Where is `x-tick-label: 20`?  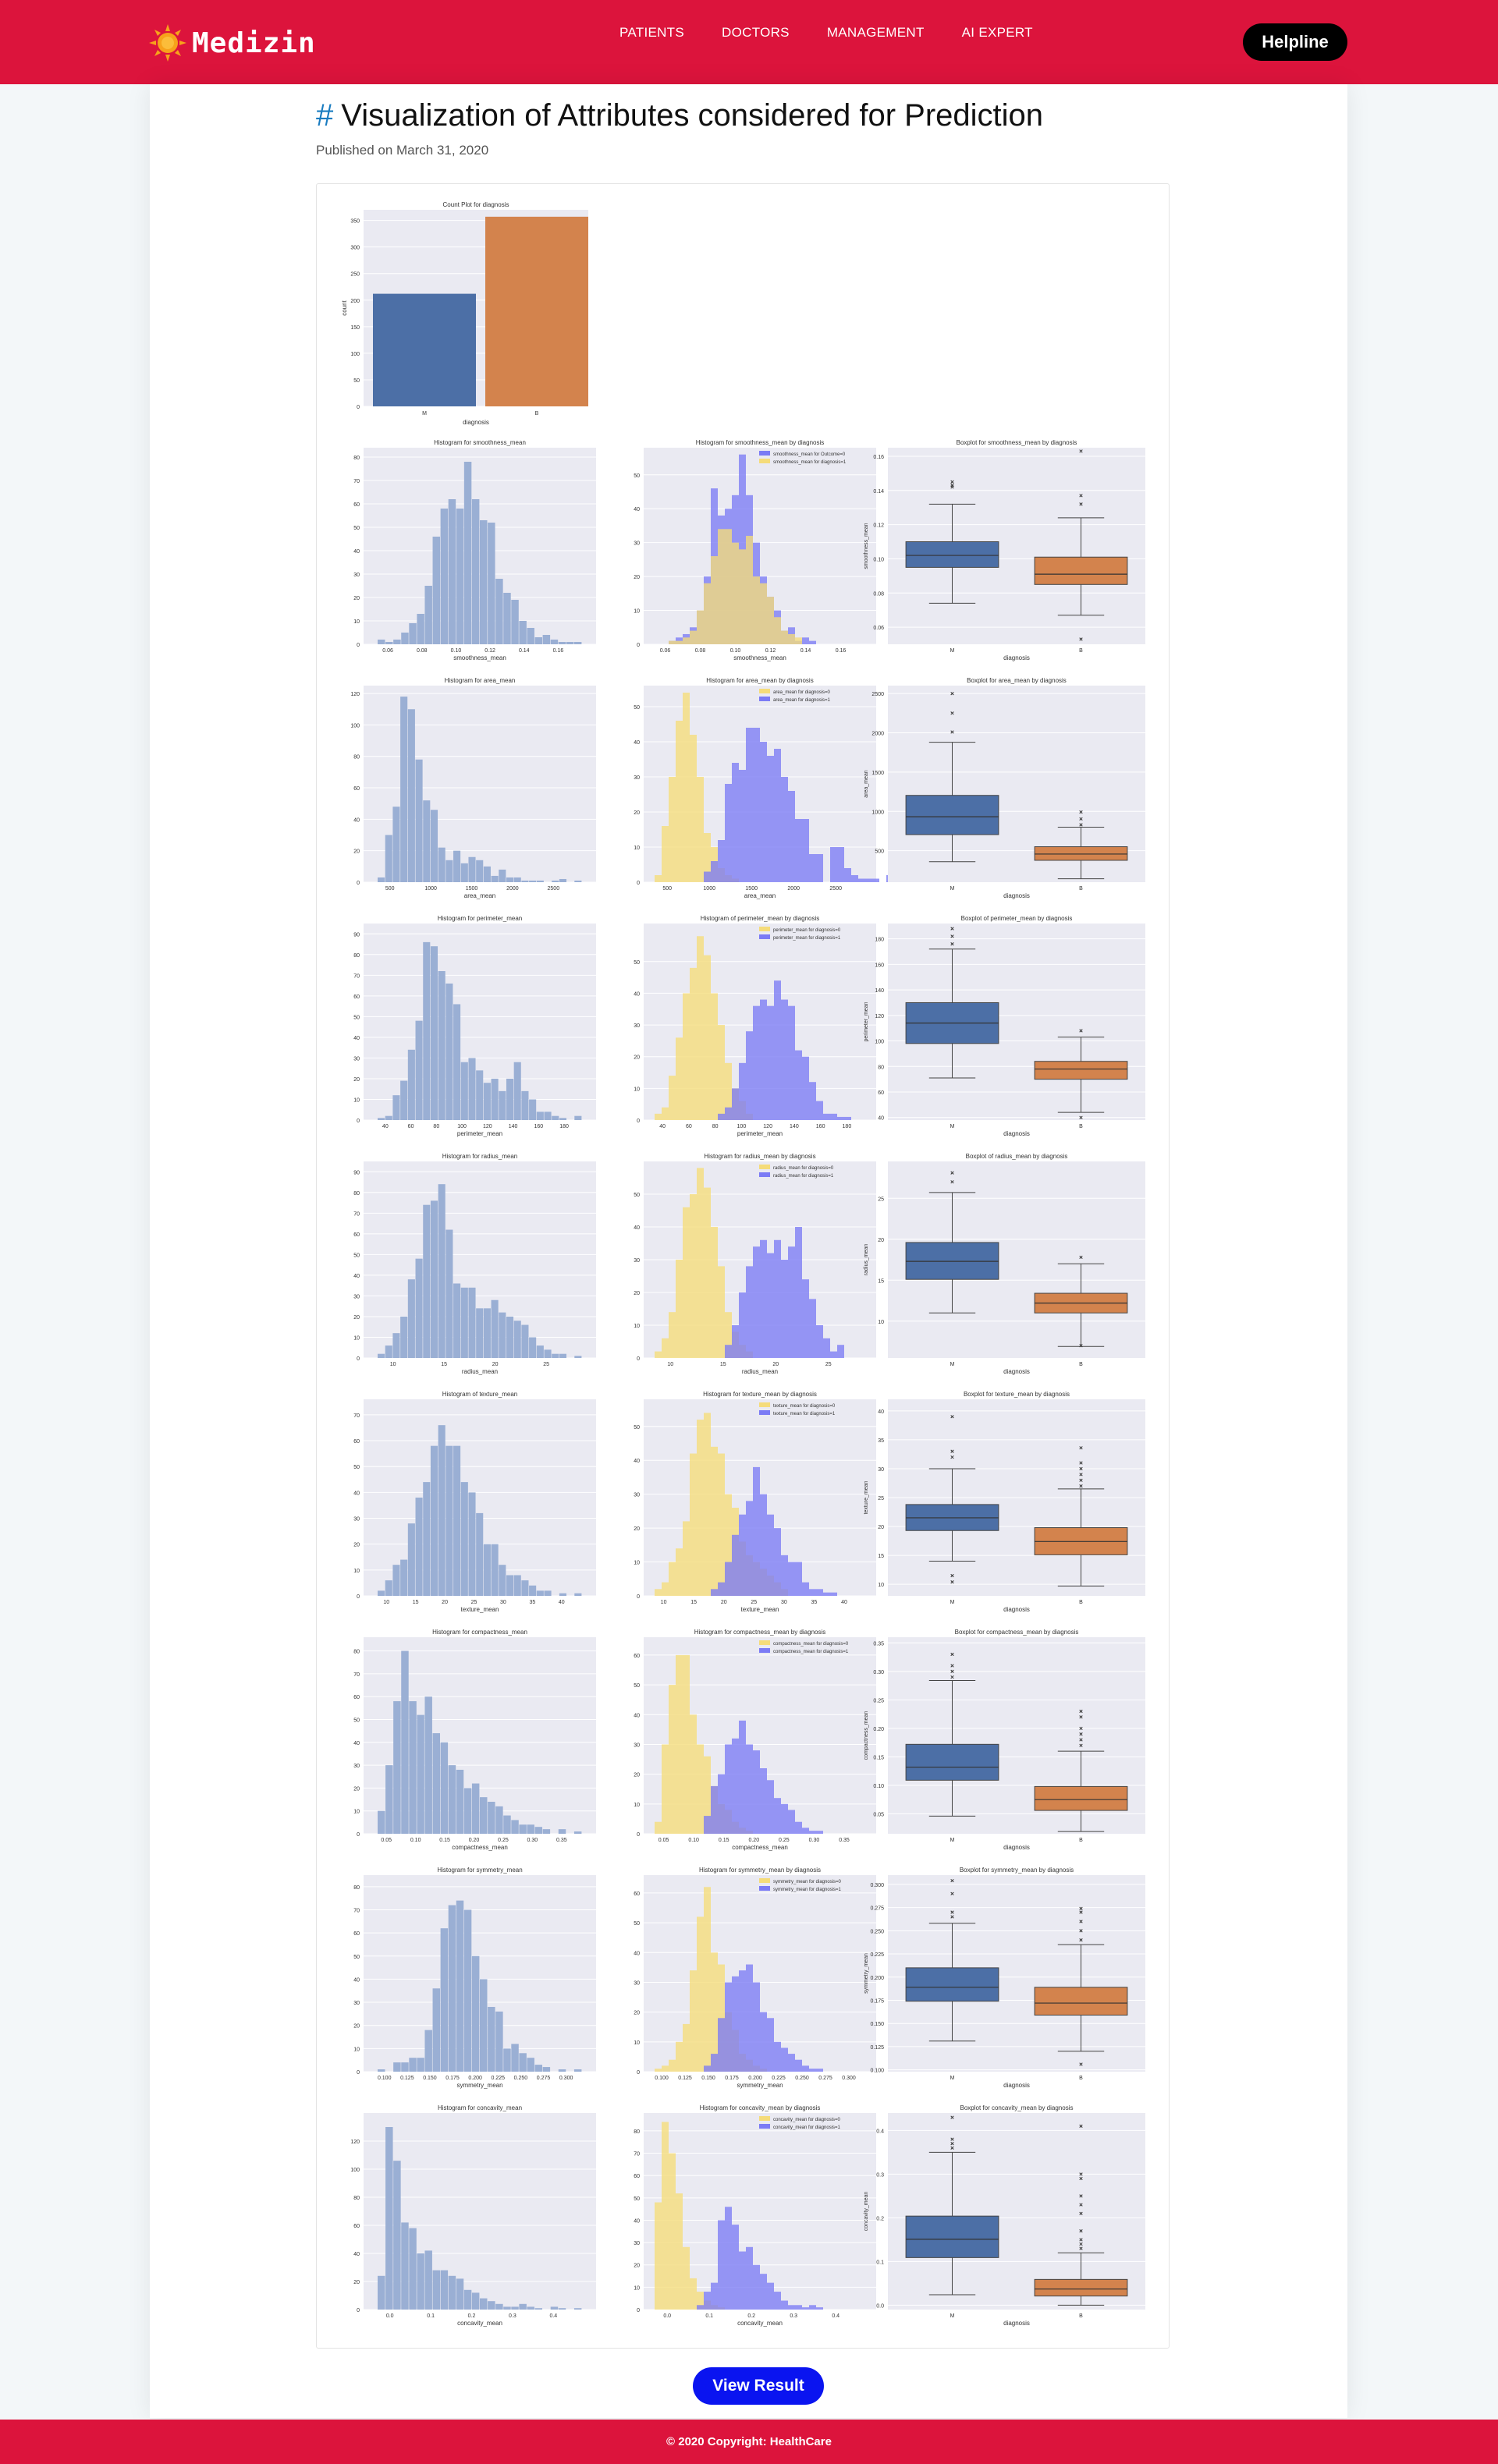 x-tick-label: 20 is located at coordinates (724, 1602).